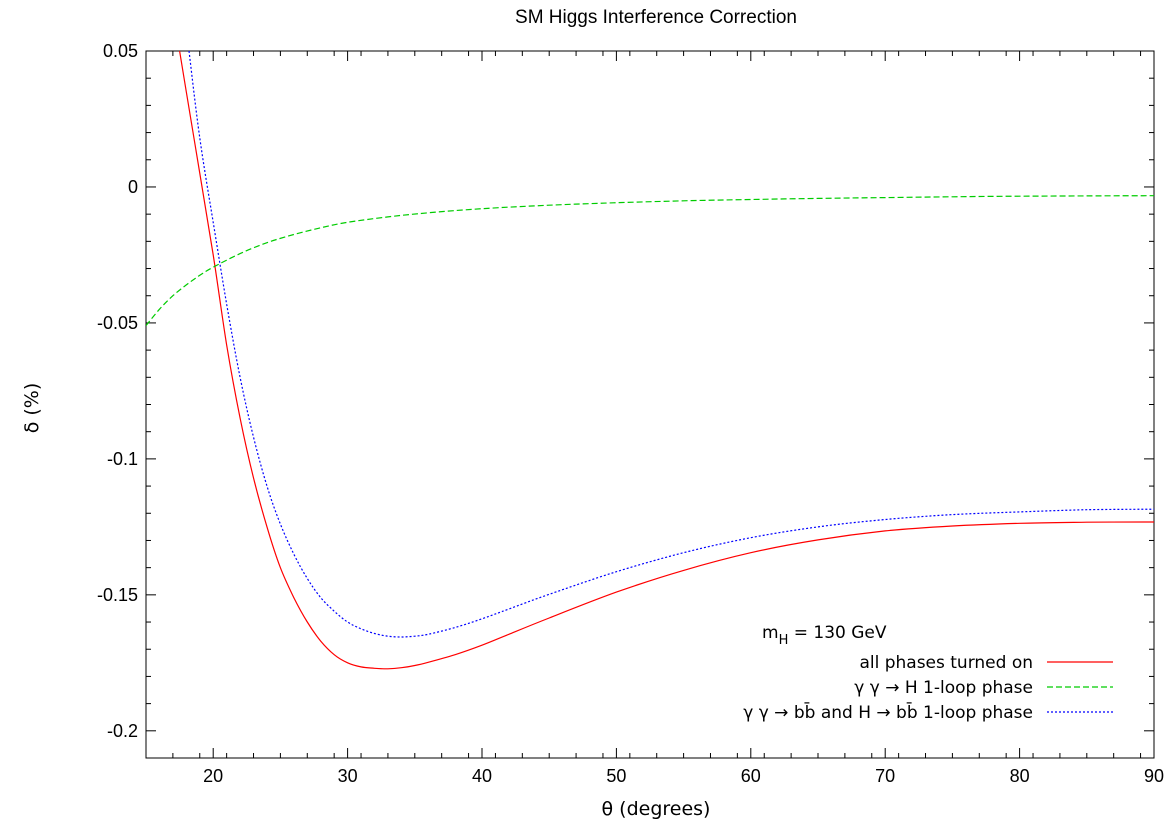 The image size is (1174, 828). I want to click on x-axis-title: θ (degrees), so click(656, 809).